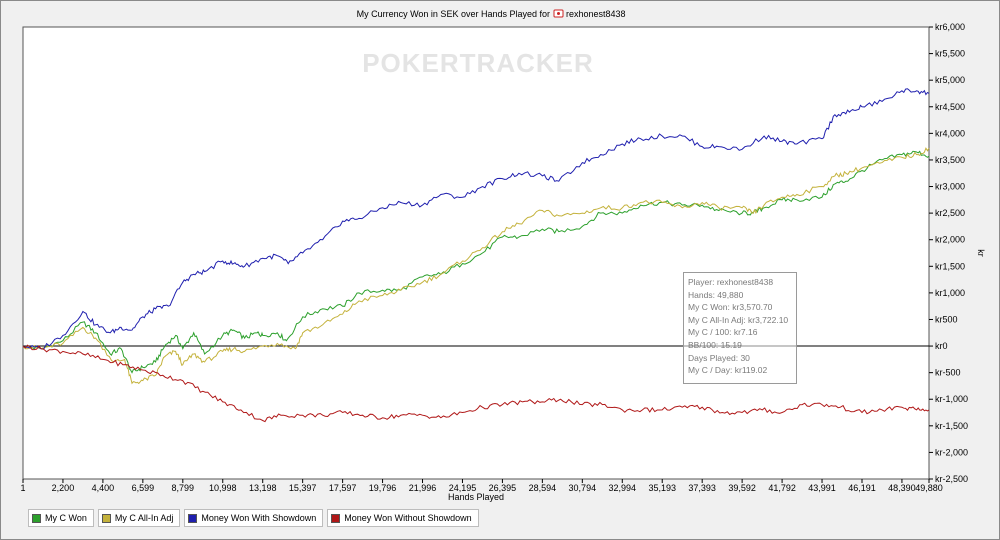 The image size is (1000, 540). I want to click on y-tick-label: kr-1,000, so click(951, 399).